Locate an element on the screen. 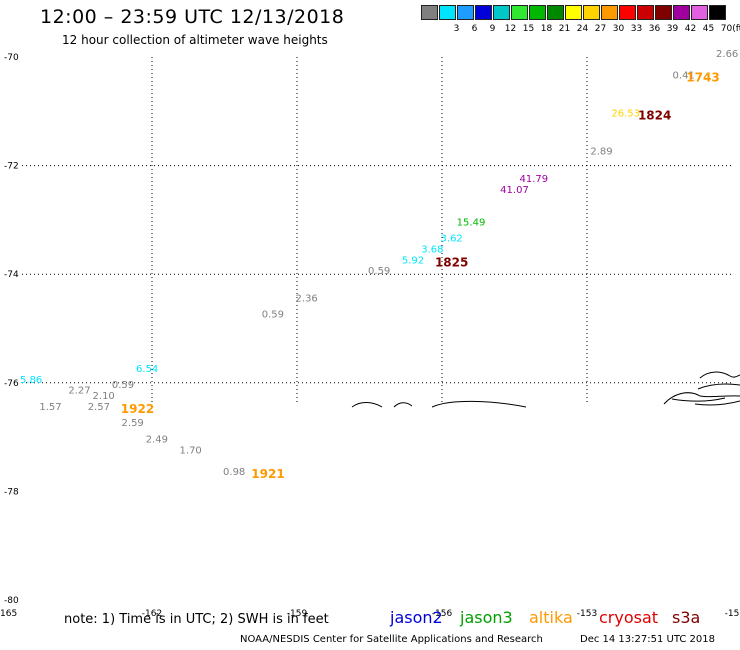 This screenshot has height=650, width=740. swh-value: 0.41 is located at coordinates (684, 76).